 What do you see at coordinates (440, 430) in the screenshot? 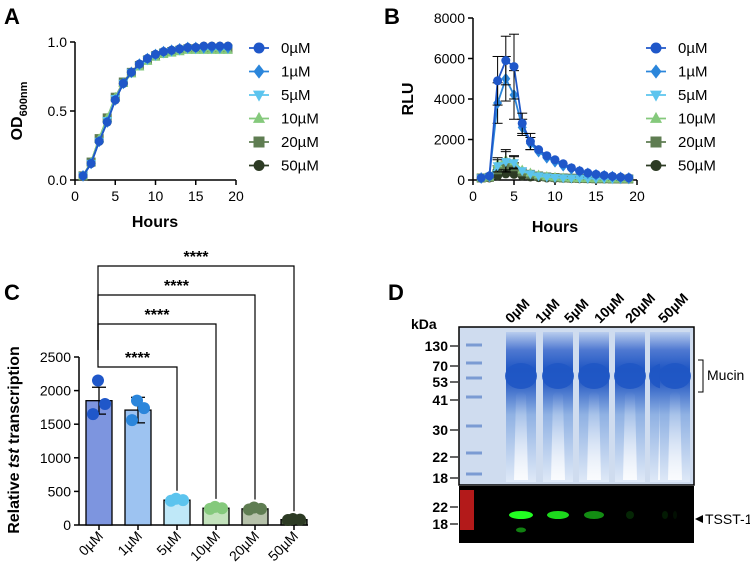
I see `gel-marker-label: 30` at bounding box center [440, 430].